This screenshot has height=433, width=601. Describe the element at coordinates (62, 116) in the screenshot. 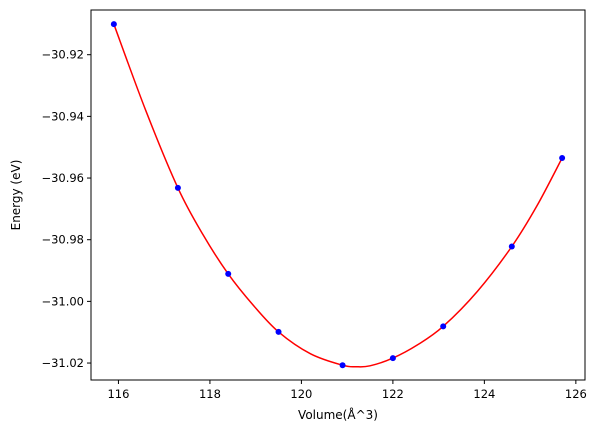

I see `y-tick-label: −30.94` at that location.